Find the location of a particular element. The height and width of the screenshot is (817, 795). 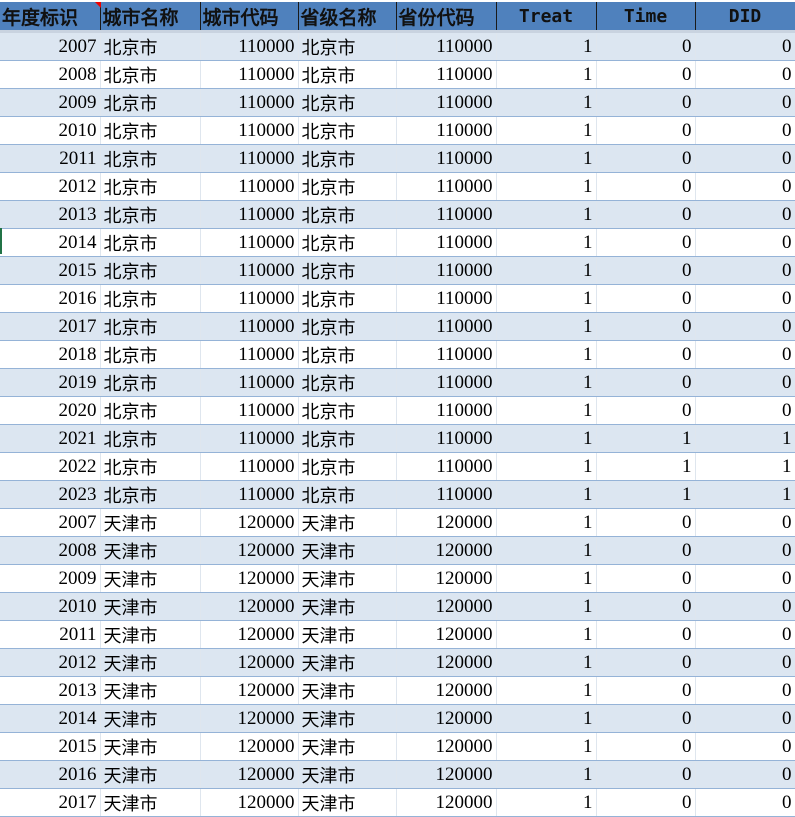

table-cell: 2007 is located at coordinates (50, 522).